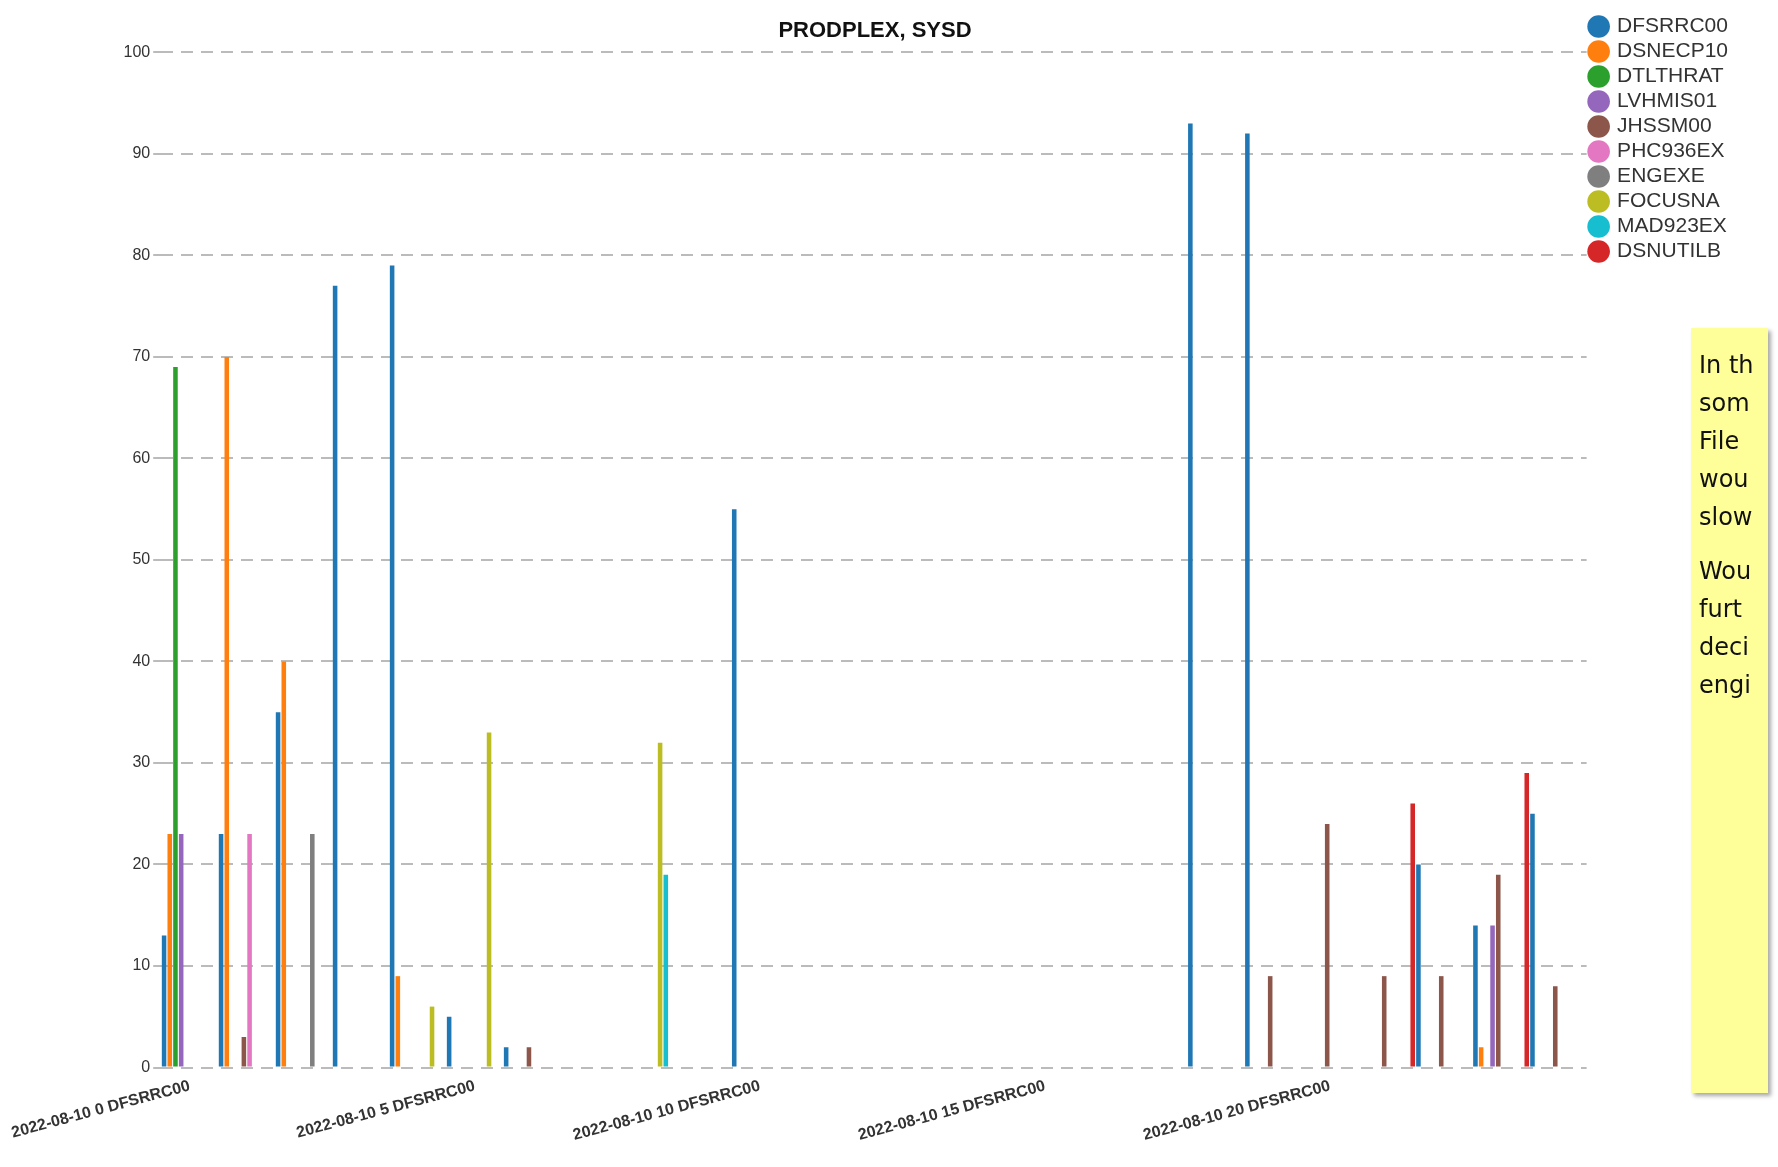 The width and height of the screenshot is (1778, 1167). Describe the element at coordinates (141, 153) in the screenshot. I see `y-tick-label: 90` at that location.